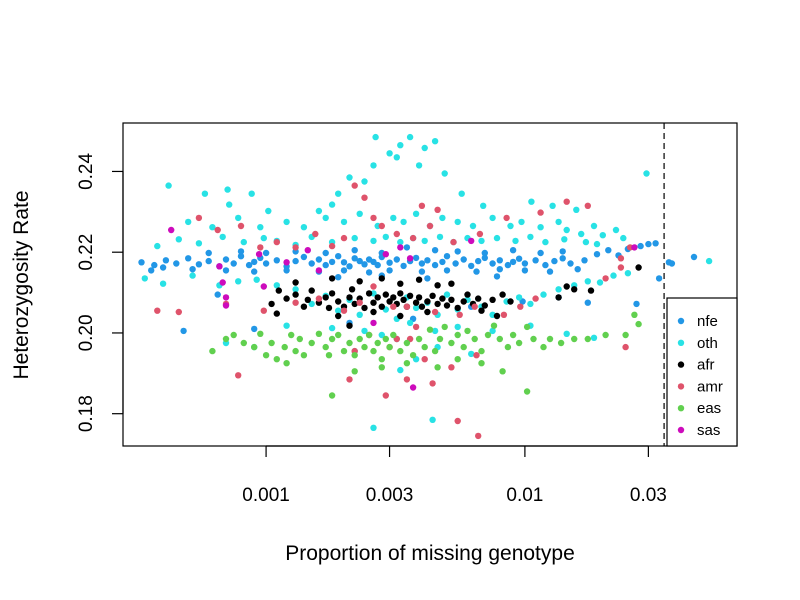 The width and height of the screenshot is (800, 600). What do you see at coordinates (100, 292) in the screenshot?
I see `y-axis: 0.18 0.20 0.22 0.24` at bounding box center [100, 292].